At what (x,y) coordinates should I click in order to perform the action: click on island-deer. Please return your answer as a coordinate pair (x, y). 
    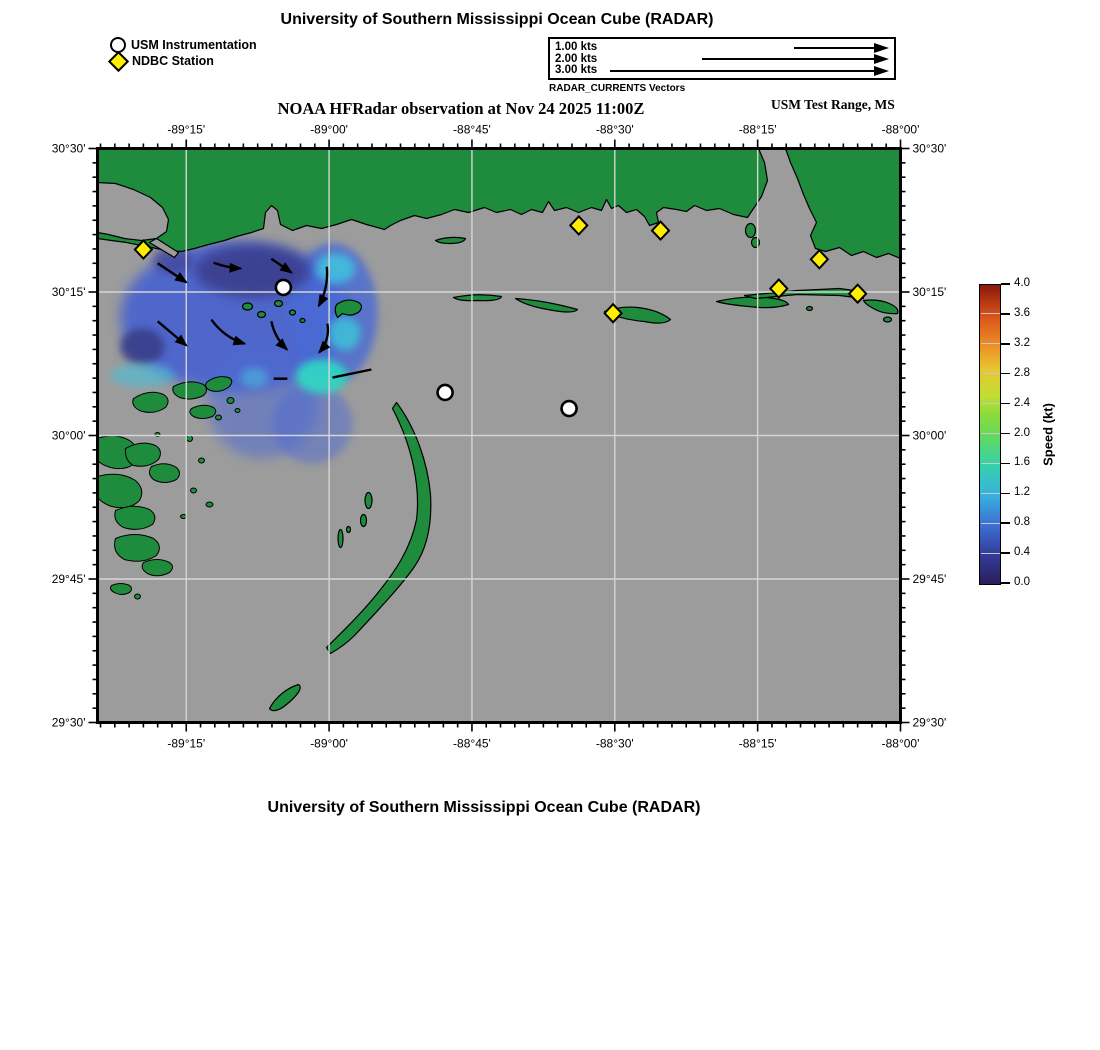
    Looking at the image, I should click on (450, 240).